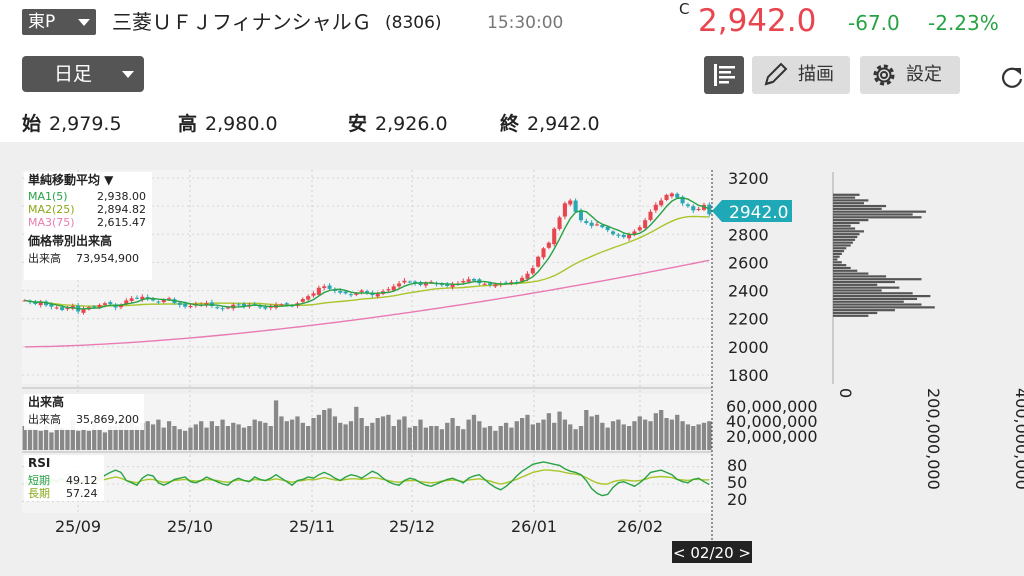 This screenshot has height=576, width=1024. What do you see at coordinates (83, 74) in the screenshot?
I see `period-selector: 日足` at bounding box center [83, 74].